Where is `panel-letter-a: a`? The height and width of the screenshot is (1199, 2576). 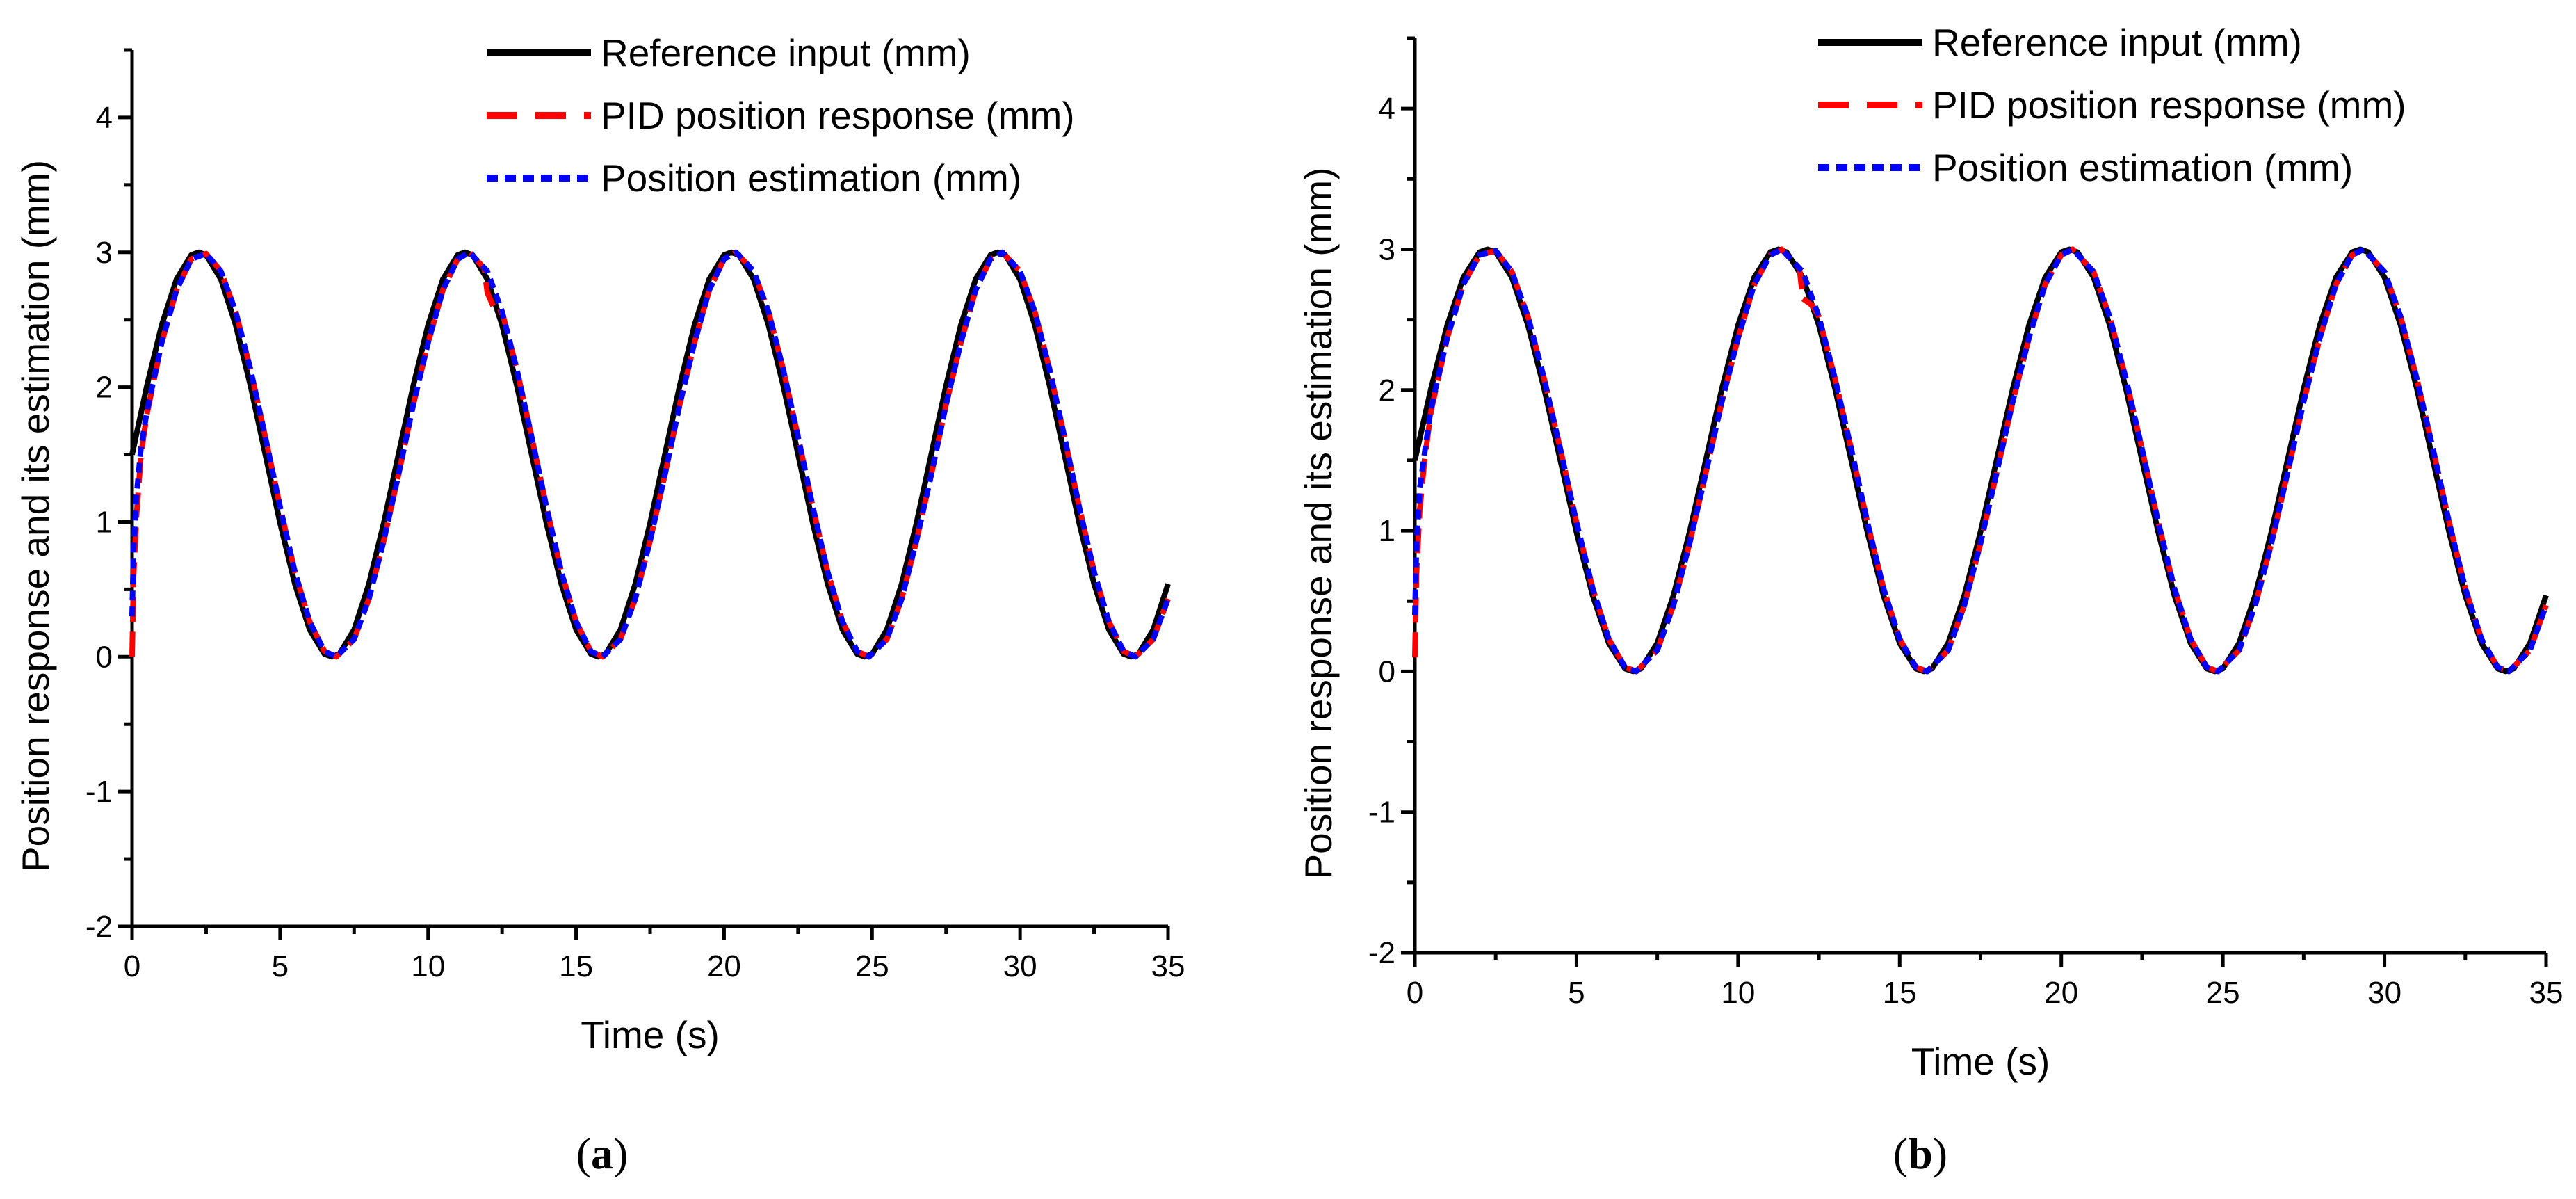 panel-letter-a: a is located at coordinates (602, 1153).